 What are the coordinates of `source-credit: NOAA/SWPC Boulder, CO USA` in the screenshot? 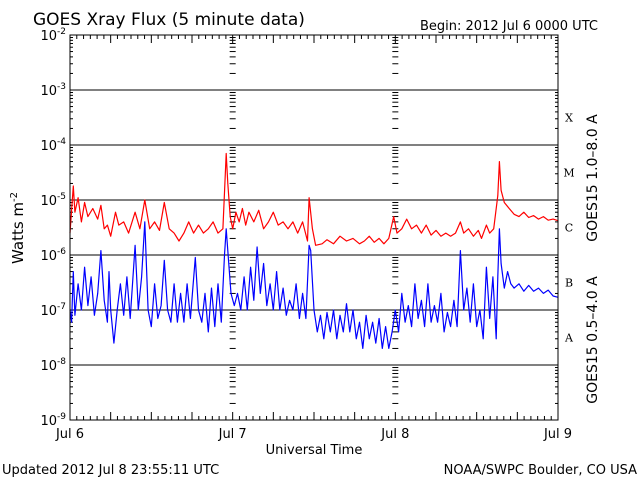 It's located at (540, 470).